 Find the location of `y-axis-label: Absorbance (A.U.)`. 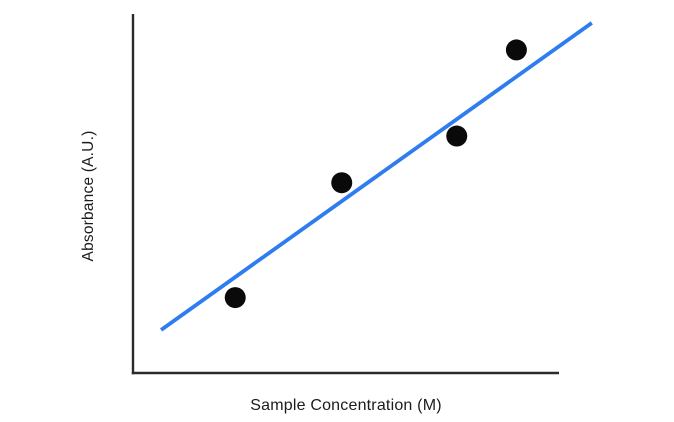

y-axis-label: Absorbance (A.U.) is located at coordinates (88, 196).